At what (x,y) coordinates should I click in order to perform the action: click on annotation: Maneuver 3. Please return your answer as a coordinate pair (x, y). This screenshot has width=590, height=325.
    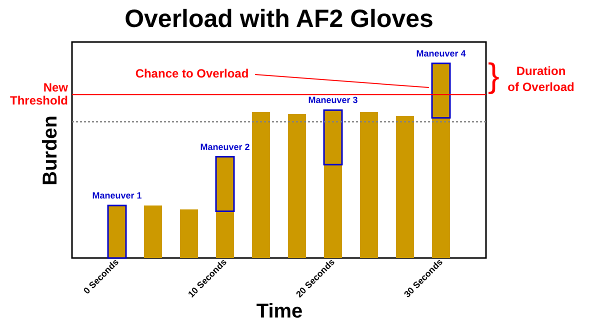
    Looking at the image, I should click on (333, 100).